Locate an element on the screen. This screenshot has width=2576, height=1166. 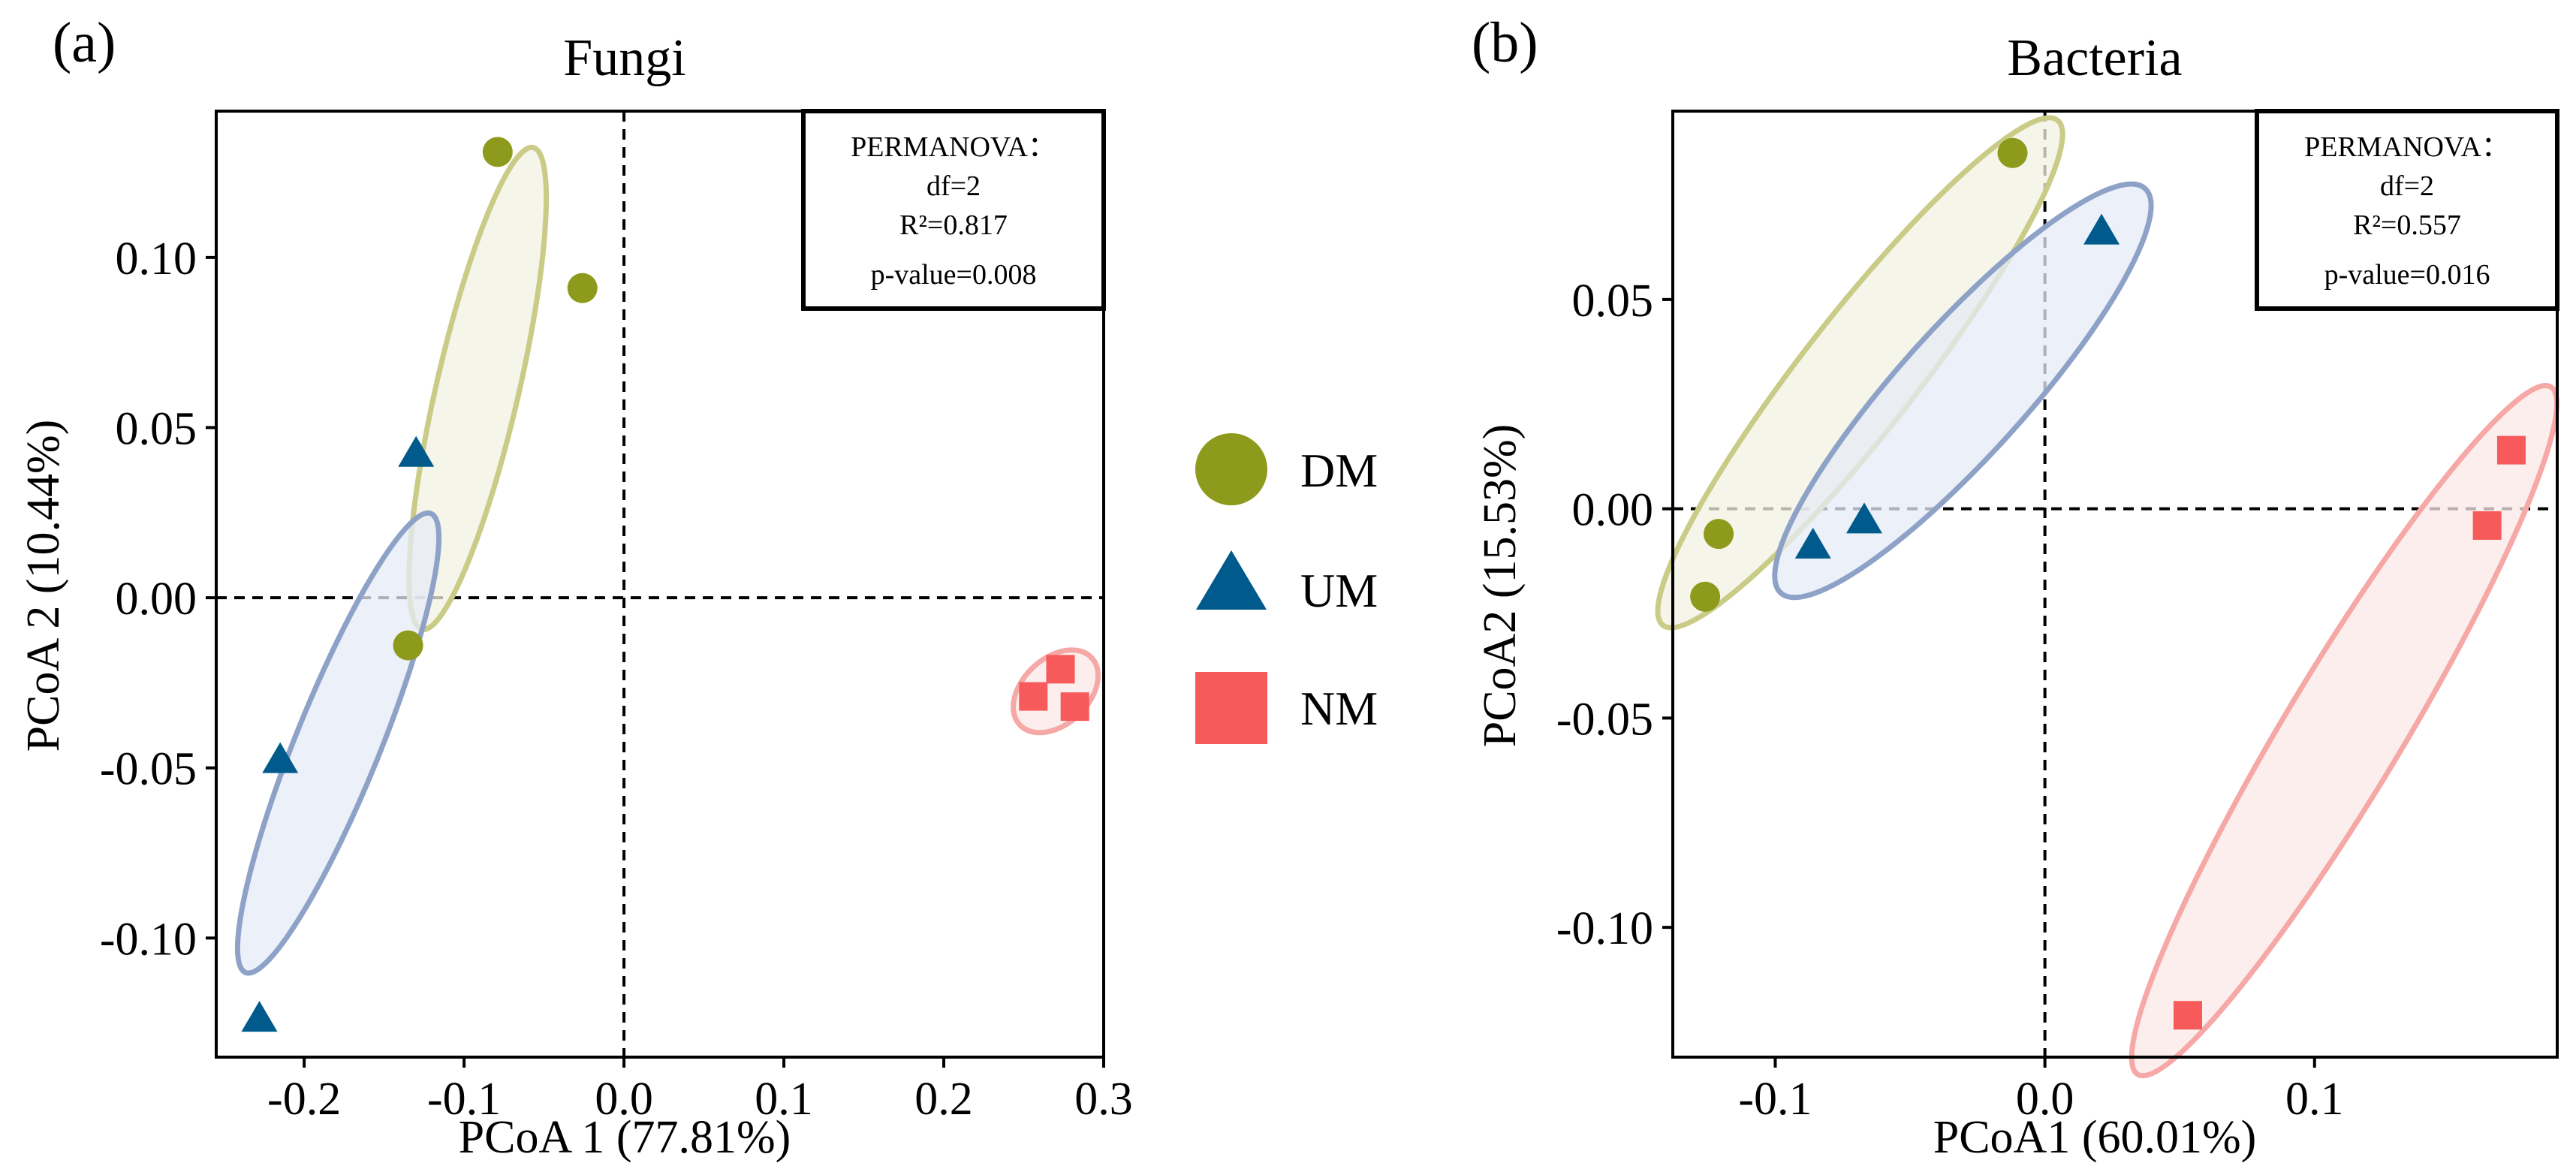
x-axis-label-fungi: PCoA 1 (77.81%) is located at coordinates (625, 1137).